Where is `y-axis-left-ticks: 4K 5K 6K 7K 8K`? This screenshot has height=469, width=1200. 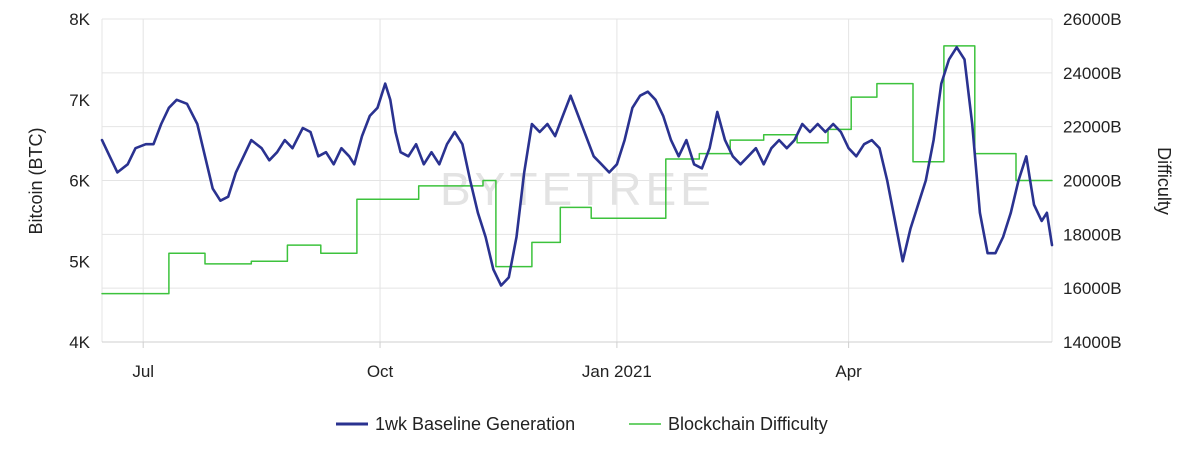 y-axis-left-ticks: 4K 5K 6K 7K 8K is located at coordinates (79, 181).